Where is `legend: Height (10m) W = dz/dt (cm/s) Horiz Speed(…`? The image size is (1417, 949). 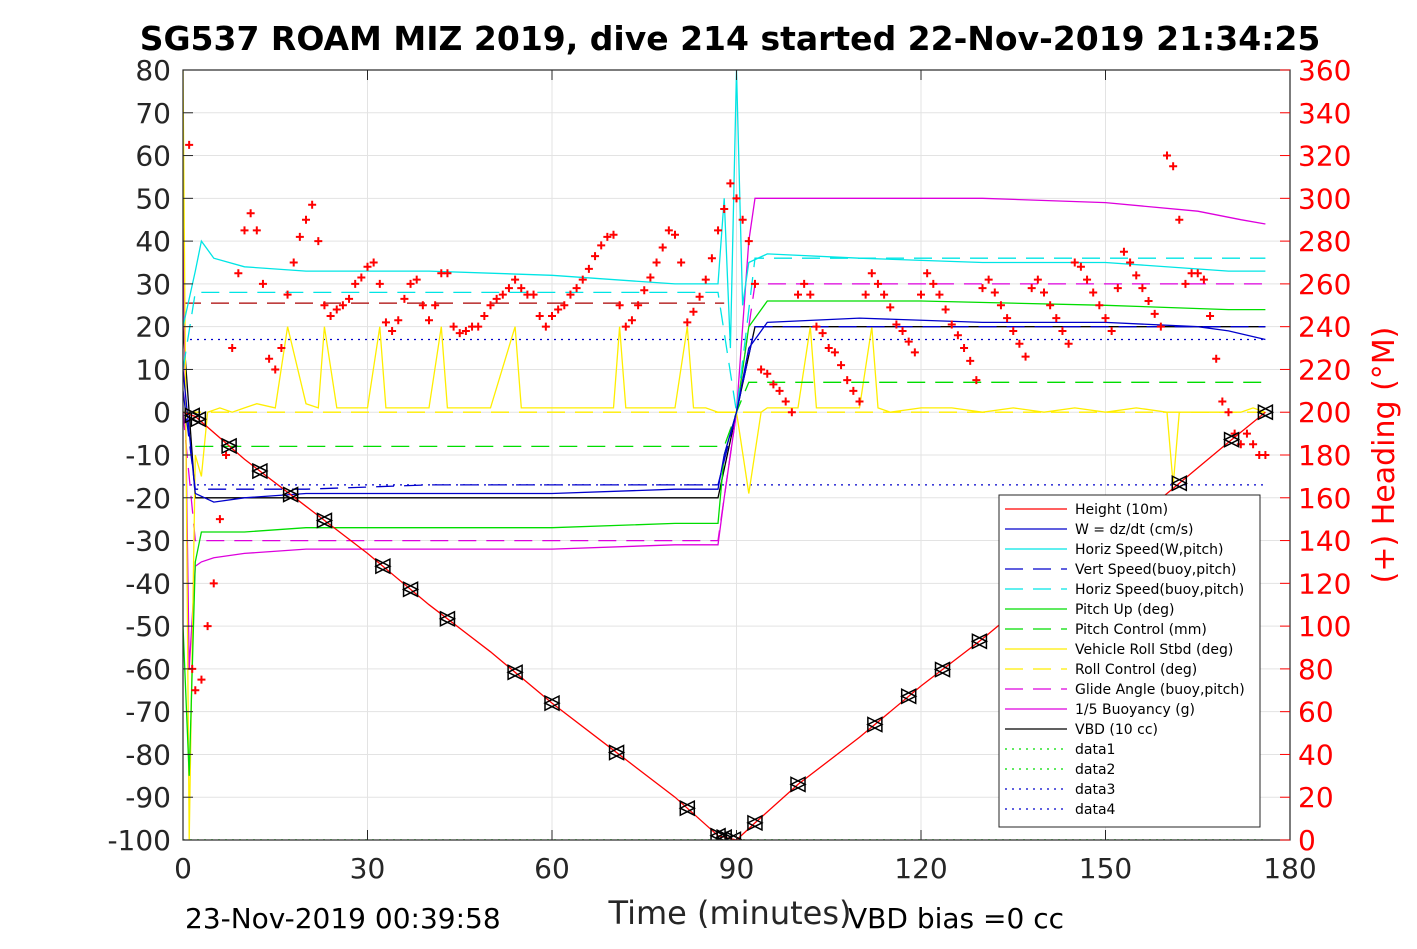 legend: Height (10m) W = dz/dt (cm/s) Horiz Speed(… is located at coordinates (1129, 661).